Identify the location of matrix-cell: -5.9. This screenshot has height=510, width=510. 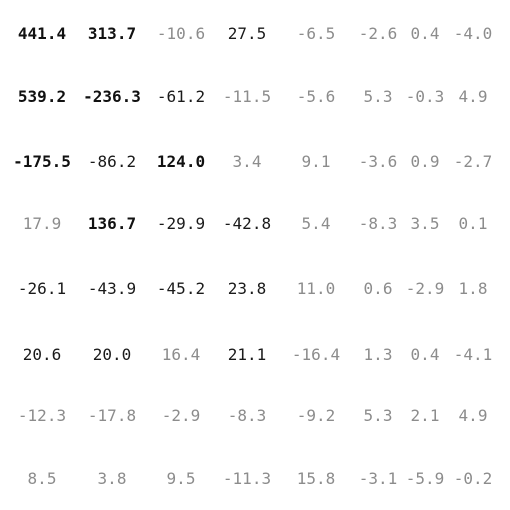
(425, 478).